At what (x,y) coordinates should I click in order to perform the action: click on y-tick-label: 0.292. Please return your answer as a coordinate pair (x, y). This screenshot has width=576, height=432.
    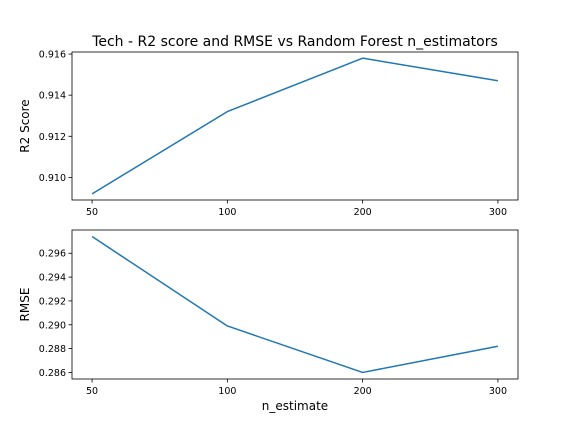
    Looking at the image, I should click on (52, 301).